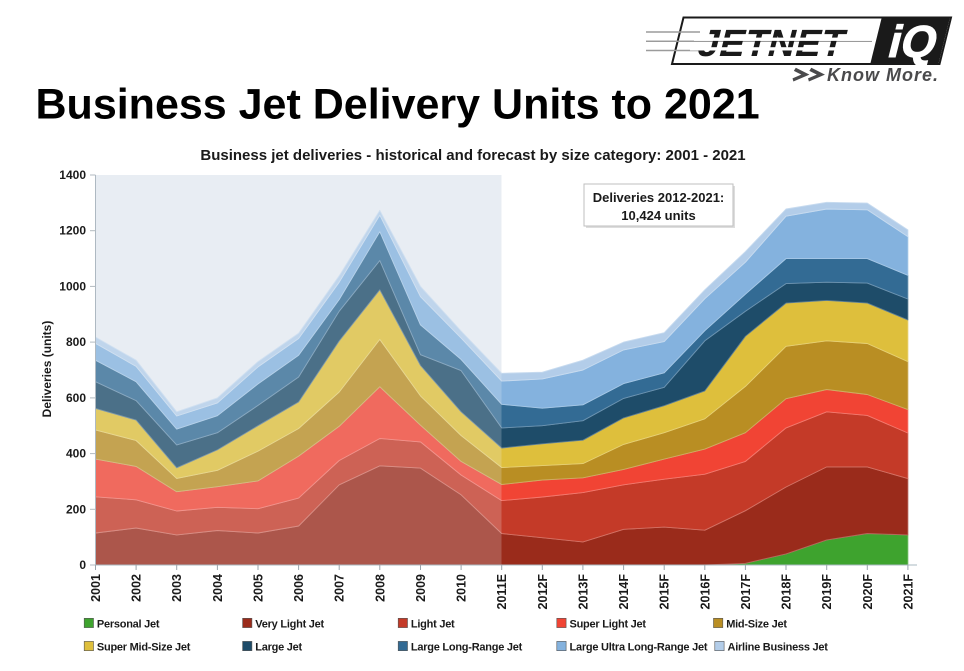 The width and height of the screenshot is (964, 671). What do you see at coordinates (665, 592) in the screenshot?
I see `svg-text: 2015F` at bounding box center [665, 592].